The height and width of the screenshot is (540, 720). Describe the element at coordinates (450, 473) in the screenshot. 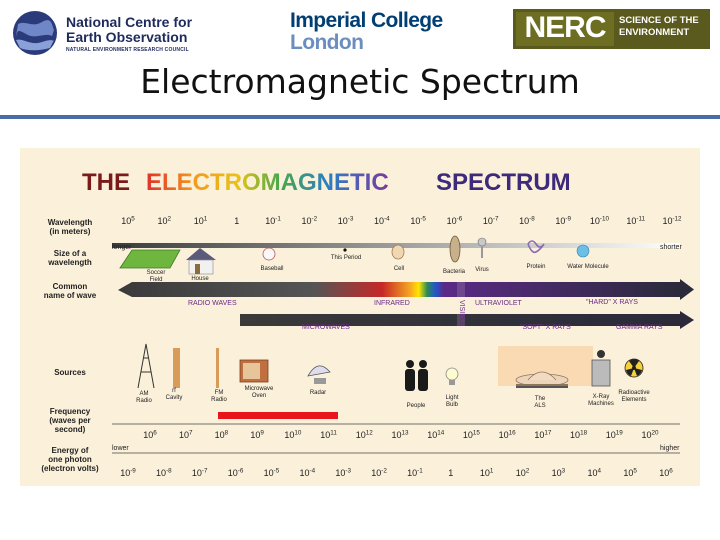

I see `energy-tick-9: 1` at that location.